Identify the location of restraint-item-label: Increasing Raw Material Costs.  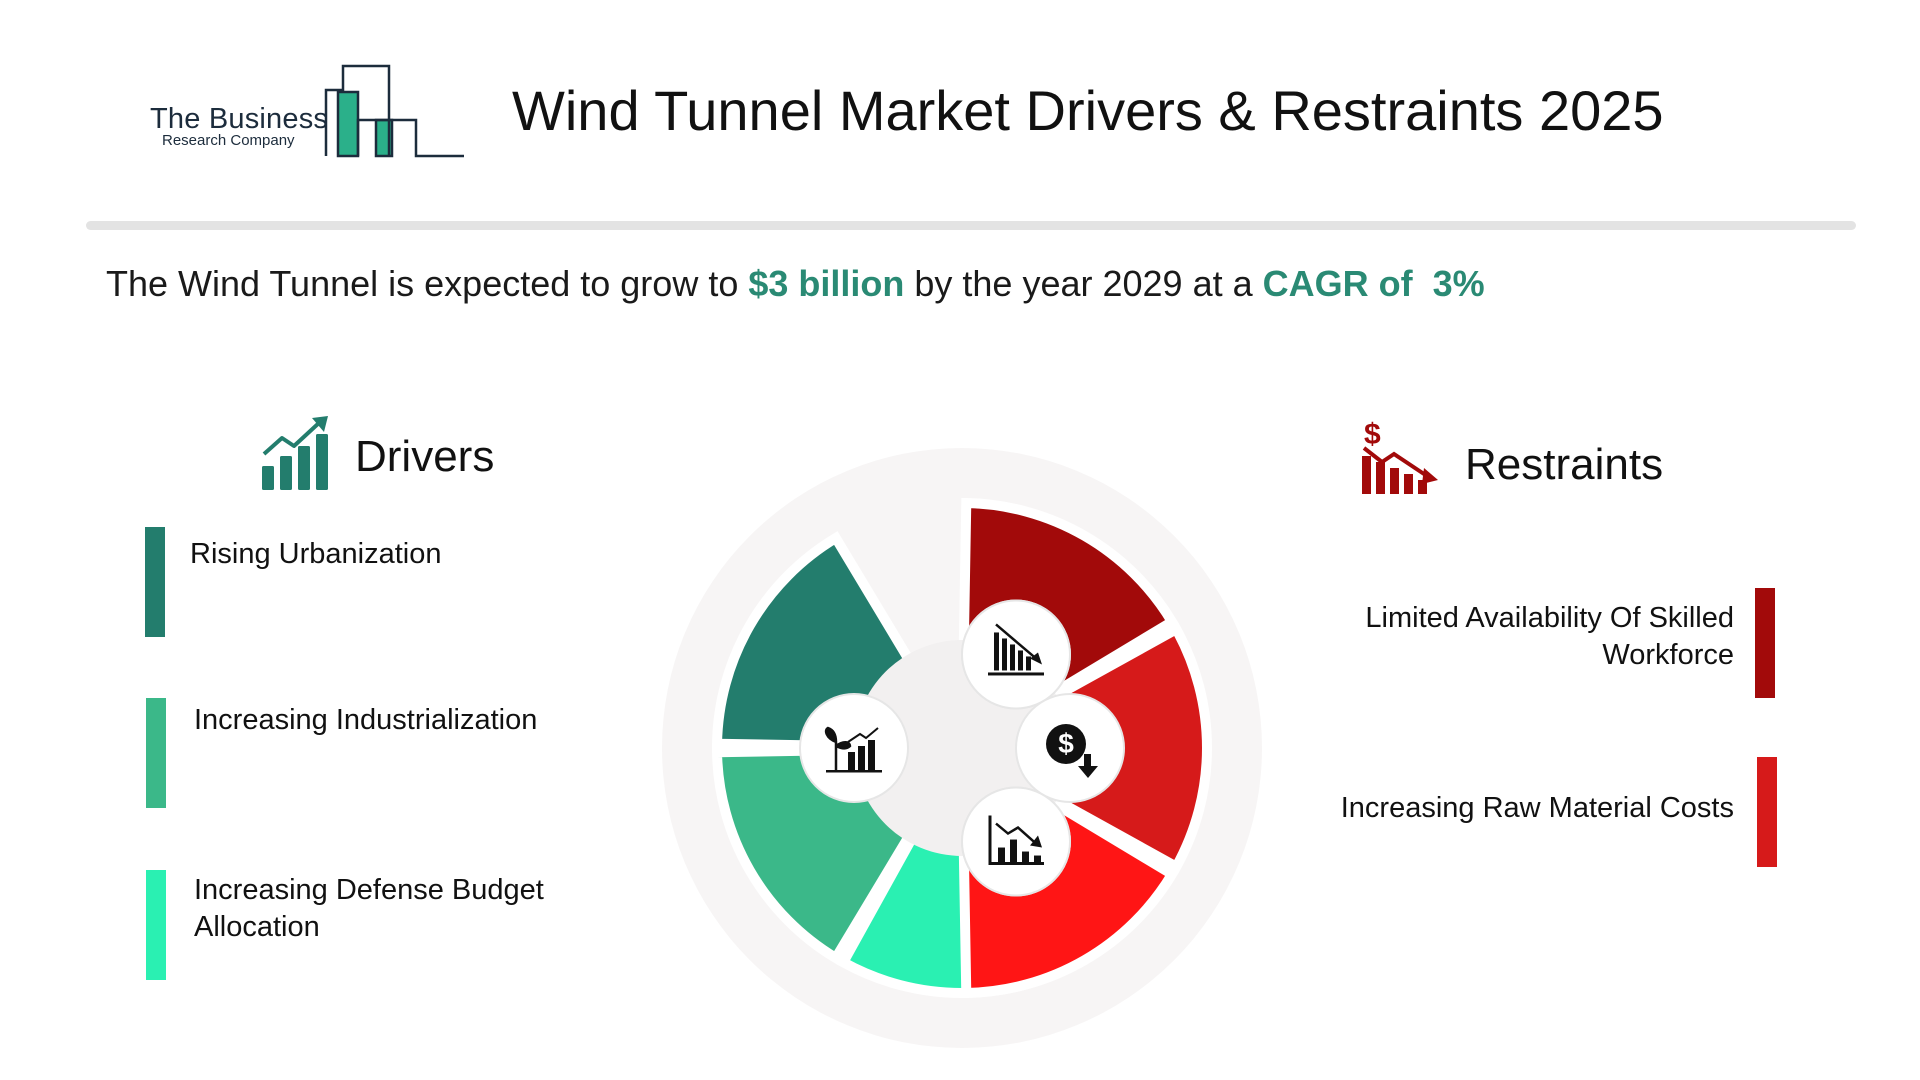
(1537, 808).